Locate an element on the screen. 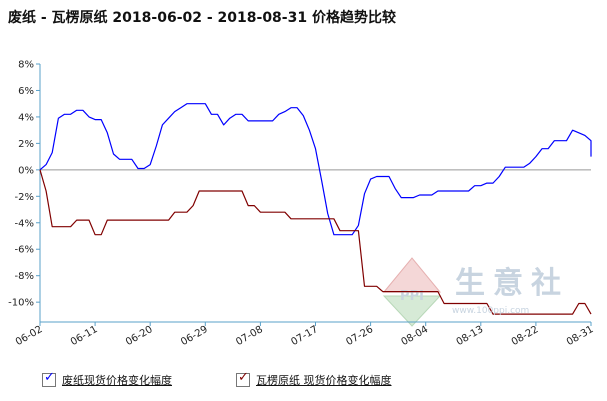  x-tick-label: 07-17 is located at coordinates (304, 336).